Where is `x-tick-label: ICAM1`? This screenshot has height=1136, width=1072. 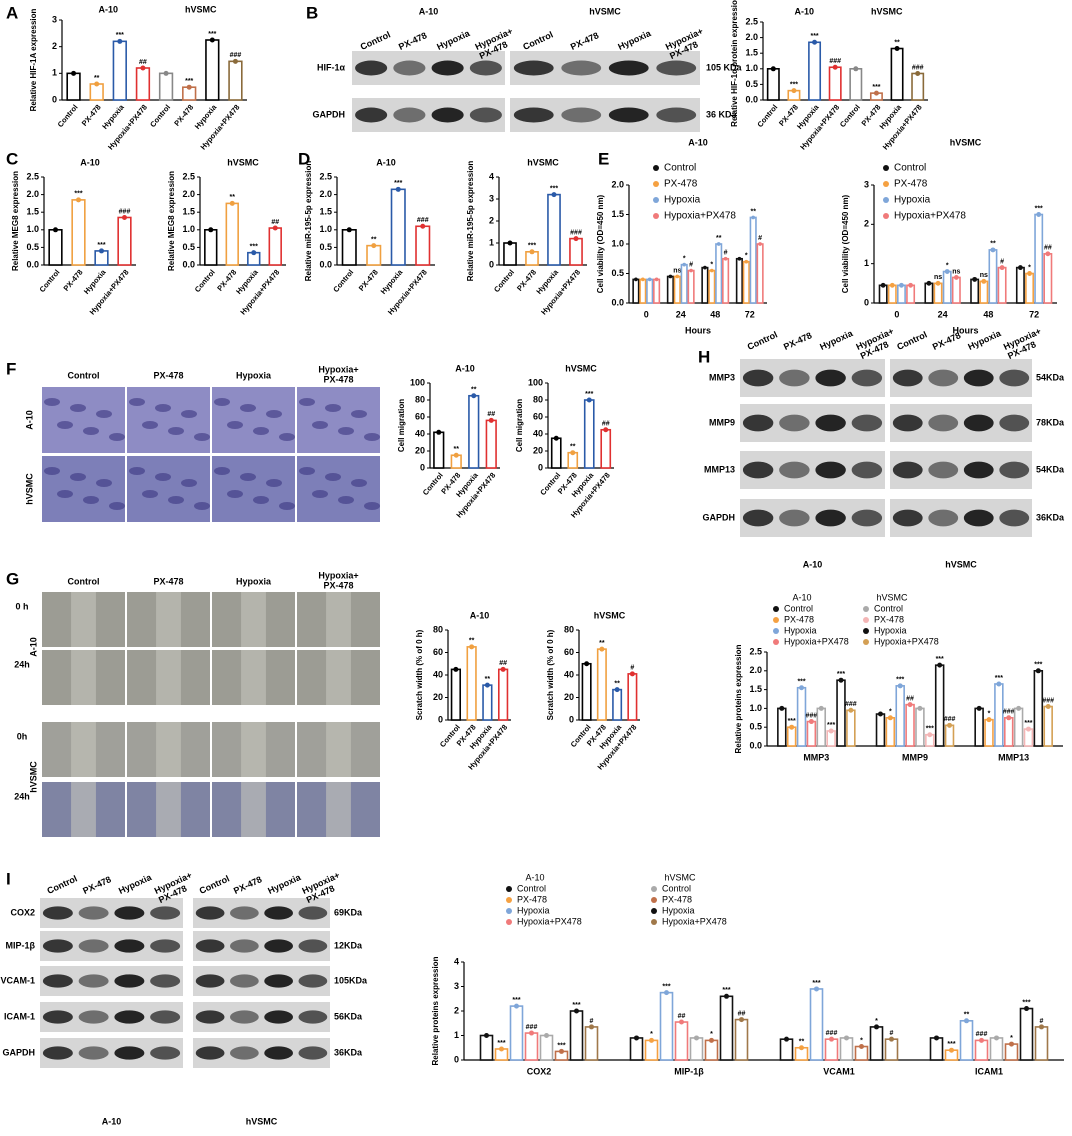
x-tick-label: ICAM1 is located at coordinates (989, 1071).